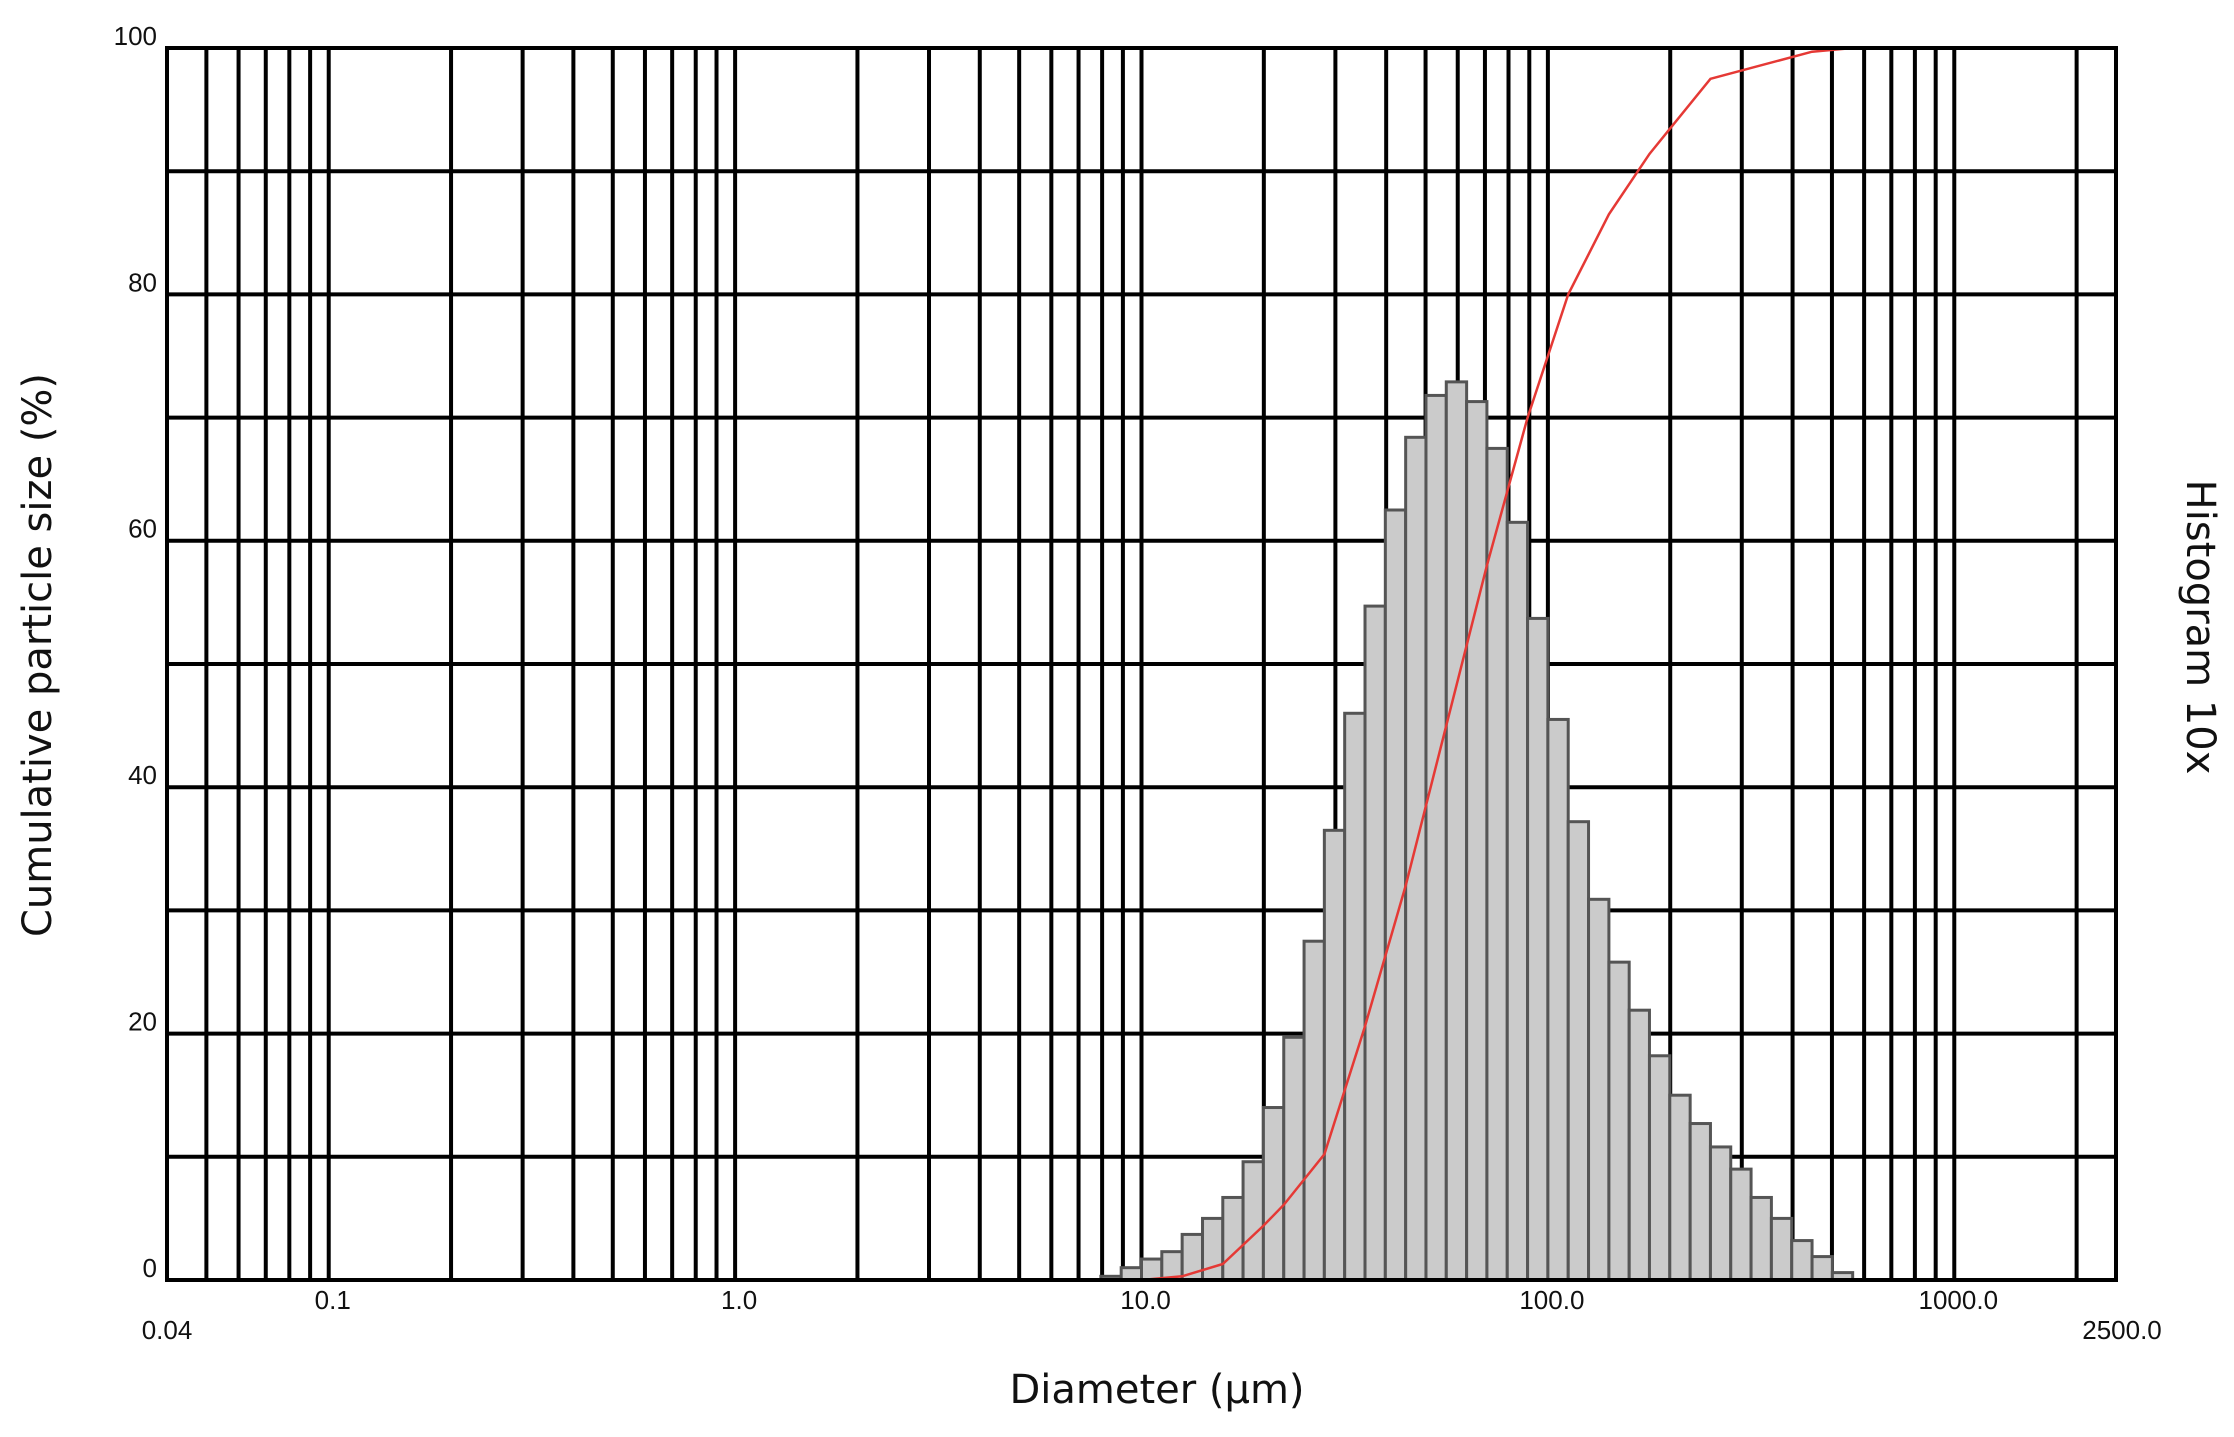  What do you see at coordinates (1551, 1300) in the screenshot?
I see `x-tick-label: 100.0` at bounding box center [1551, 1300].